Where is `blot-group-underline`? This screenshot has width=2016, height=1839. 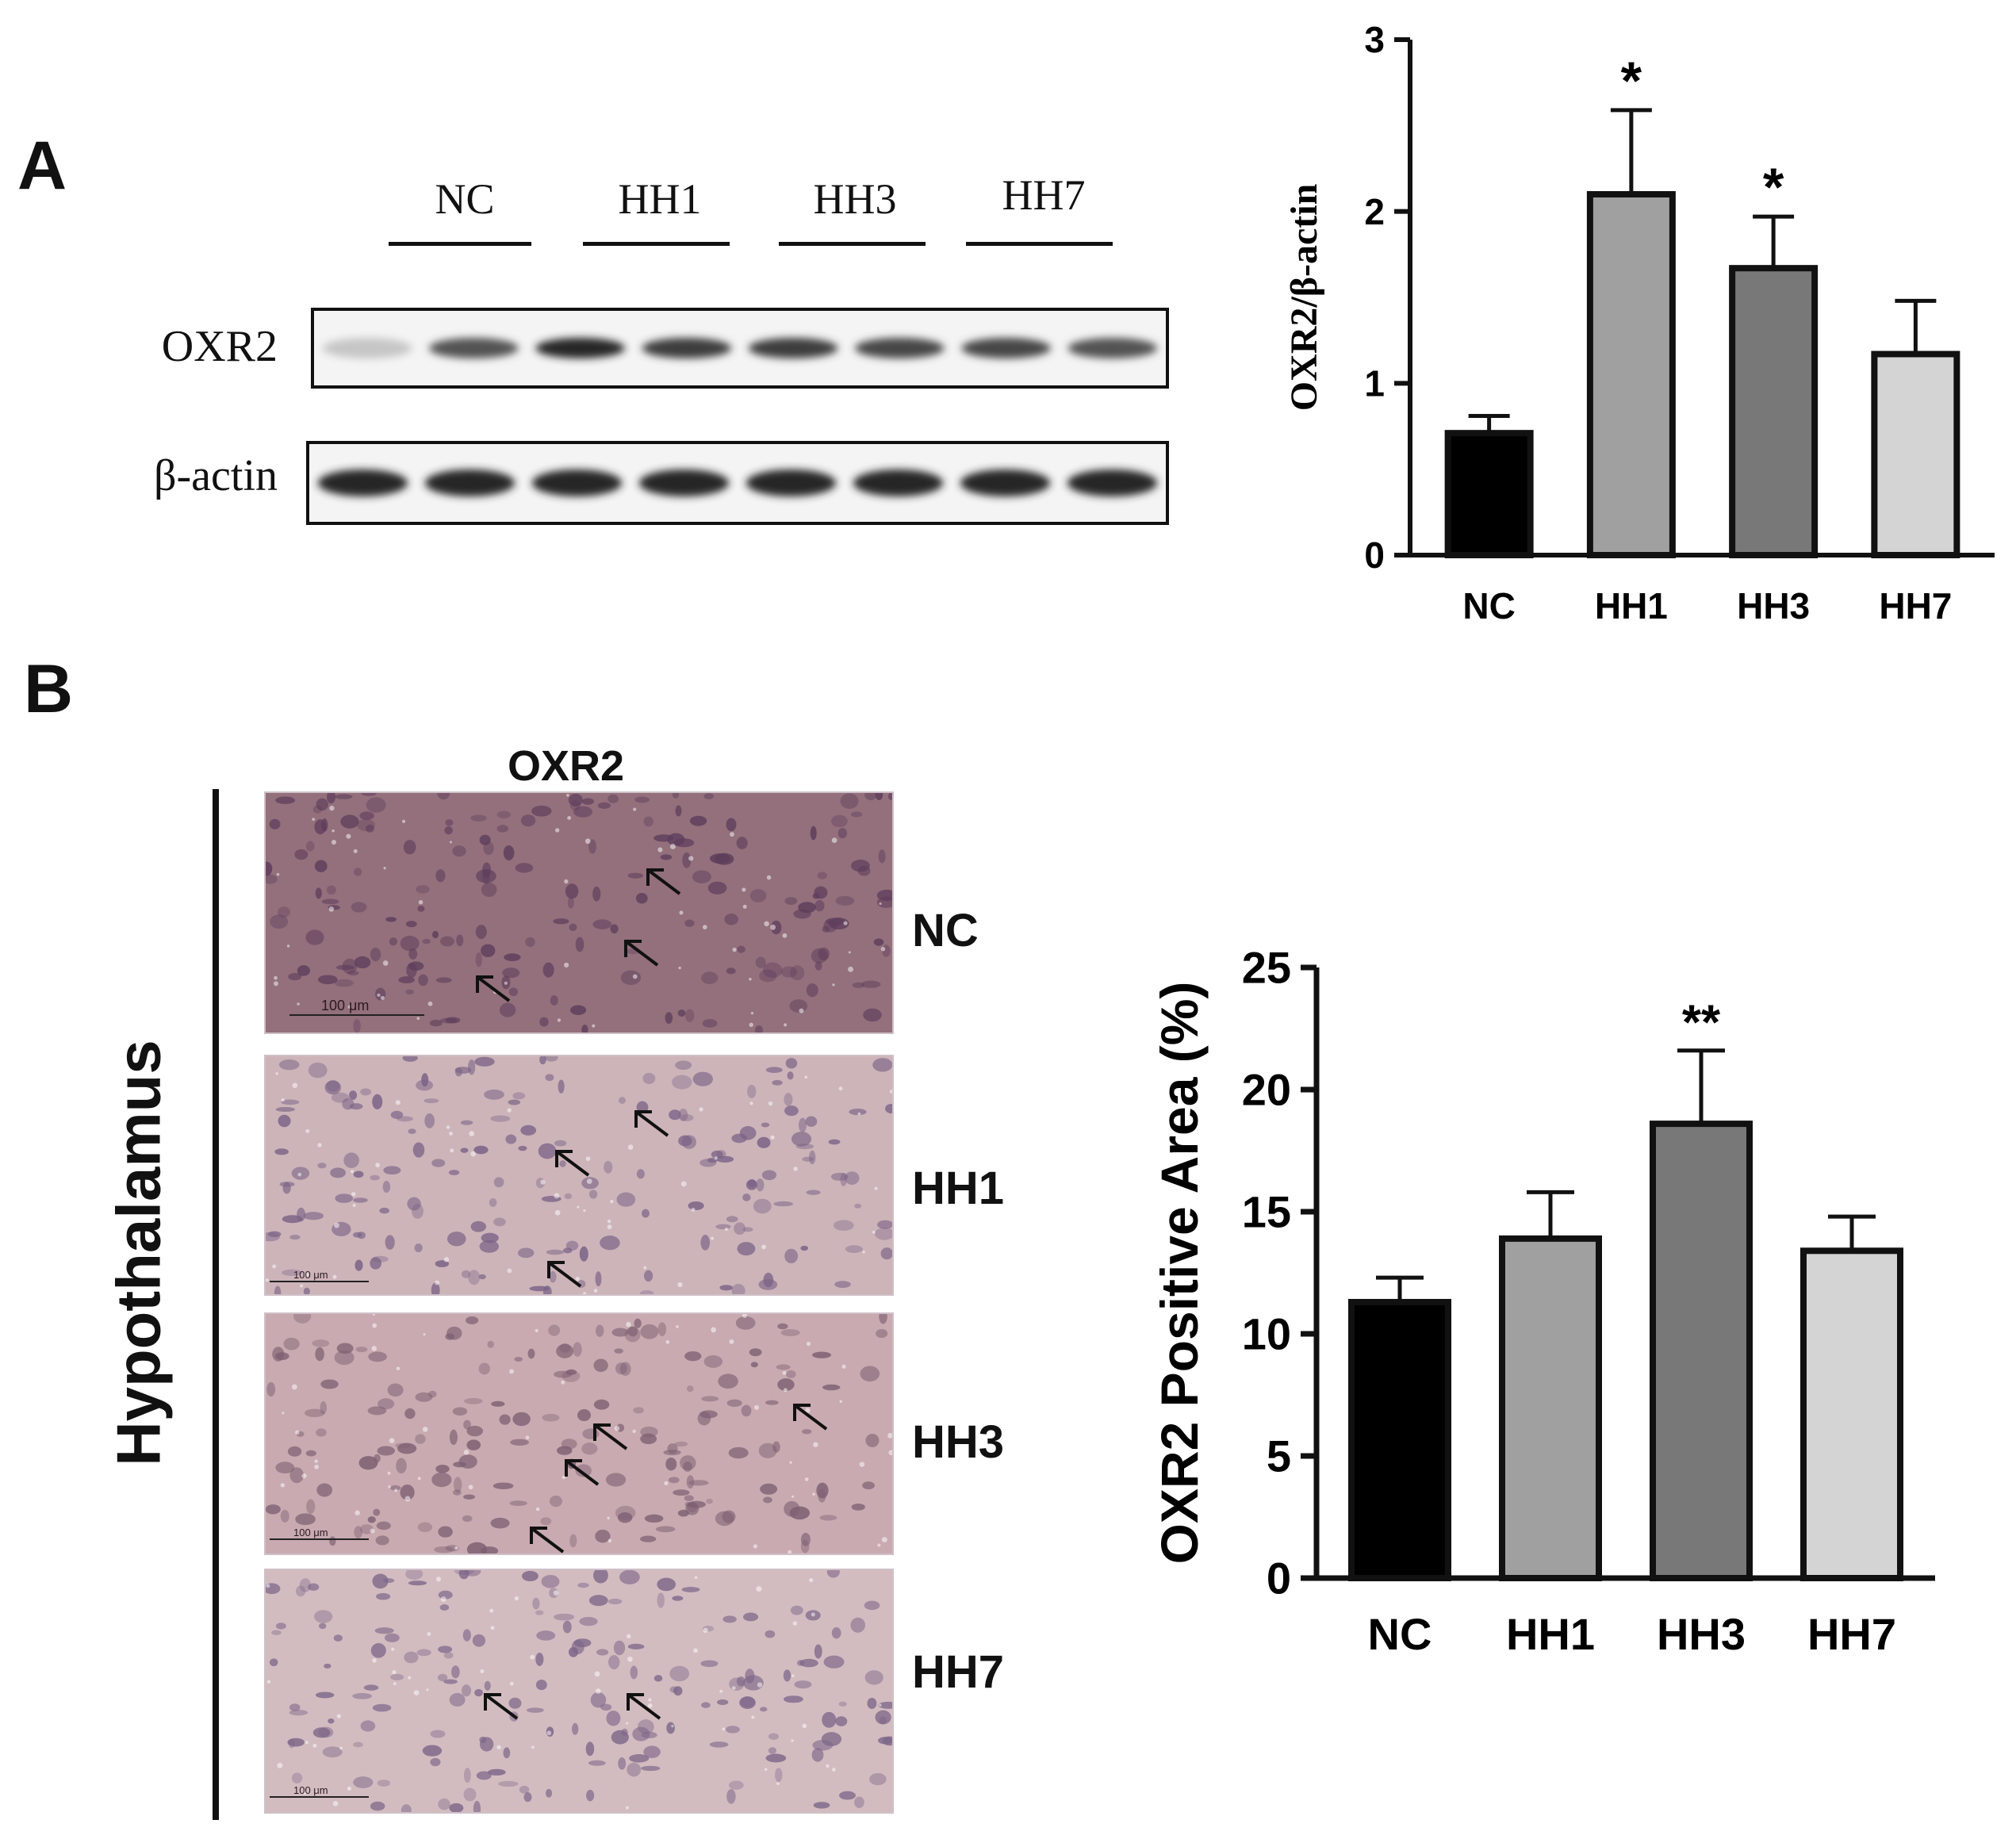
blot-group-underline is located at coordinates (656, 244).